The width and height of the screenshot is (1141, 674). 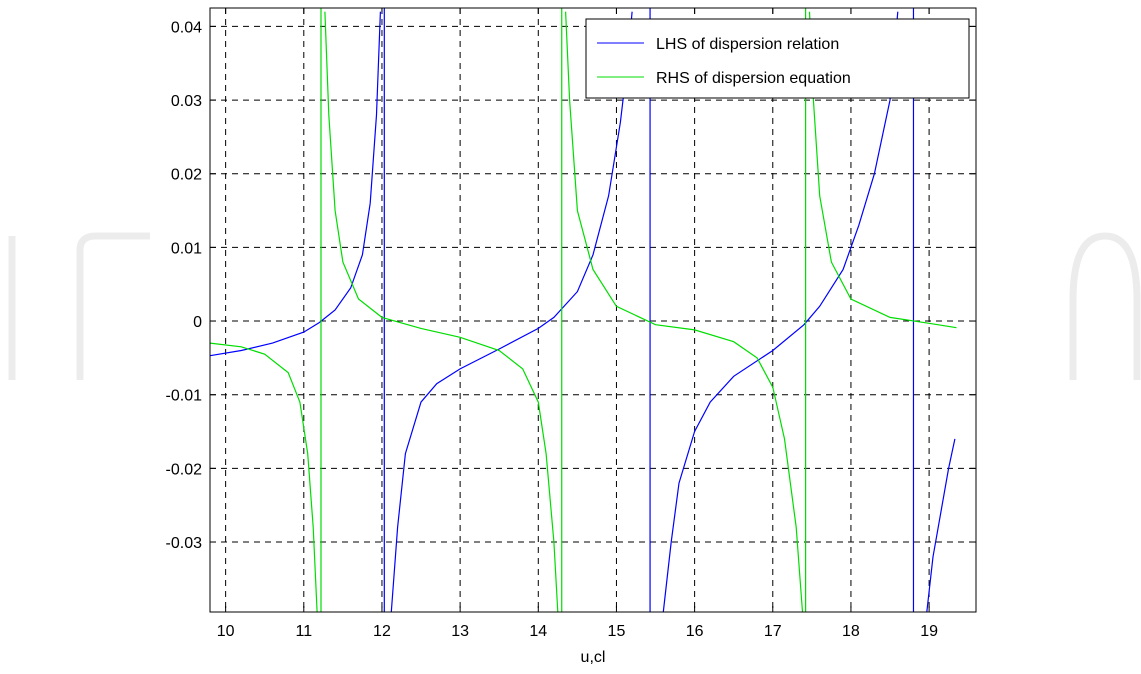 What do you see at coordinates (186, 27) in the screenshot?
I see `y-tick-label: 0.04` at bounding box center [186, 27].